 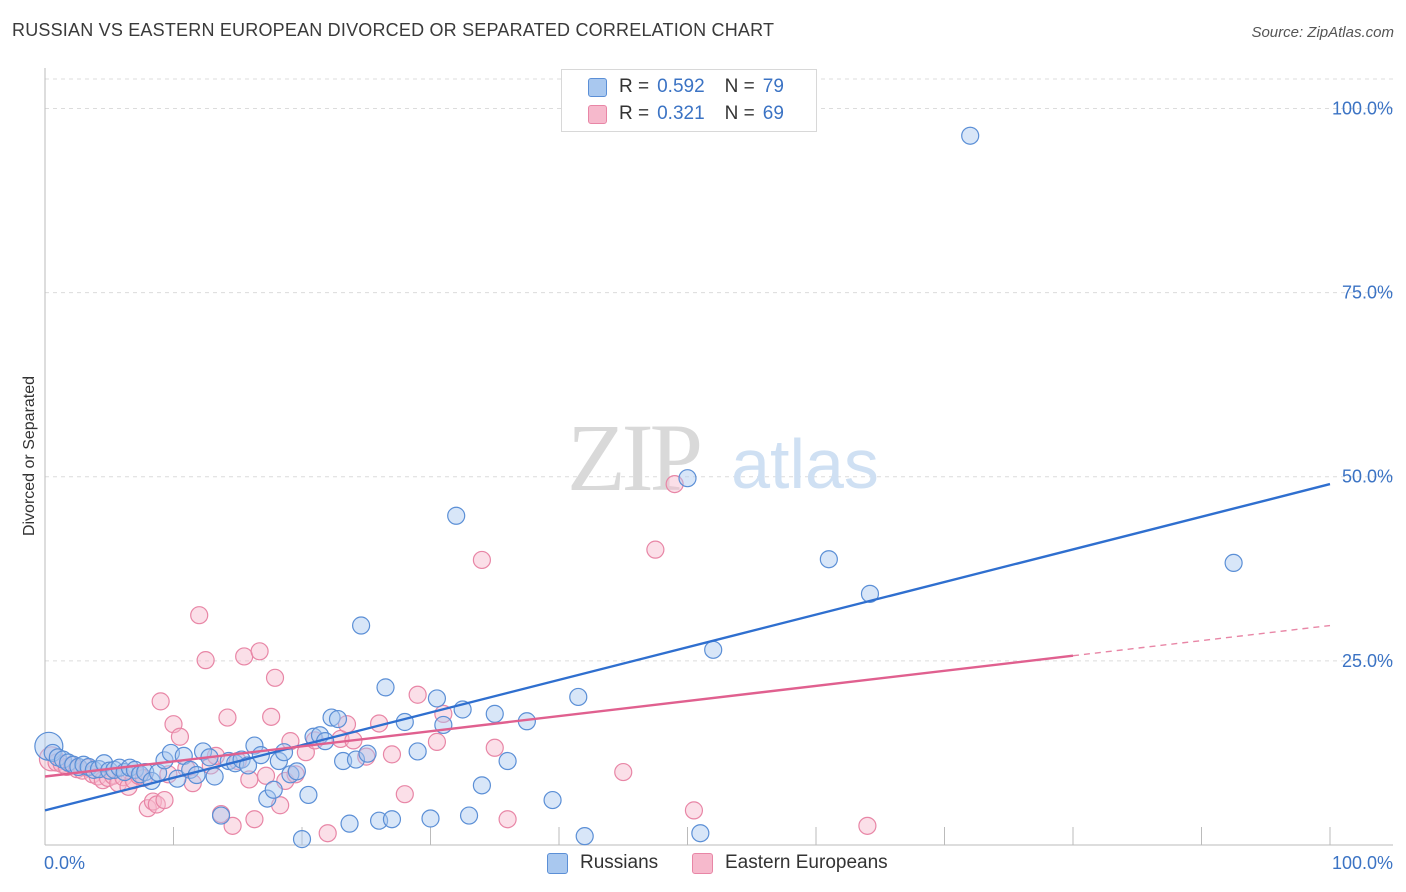 I want to click on y-tick-label: 25.0%, so click(x=1367, y=661).